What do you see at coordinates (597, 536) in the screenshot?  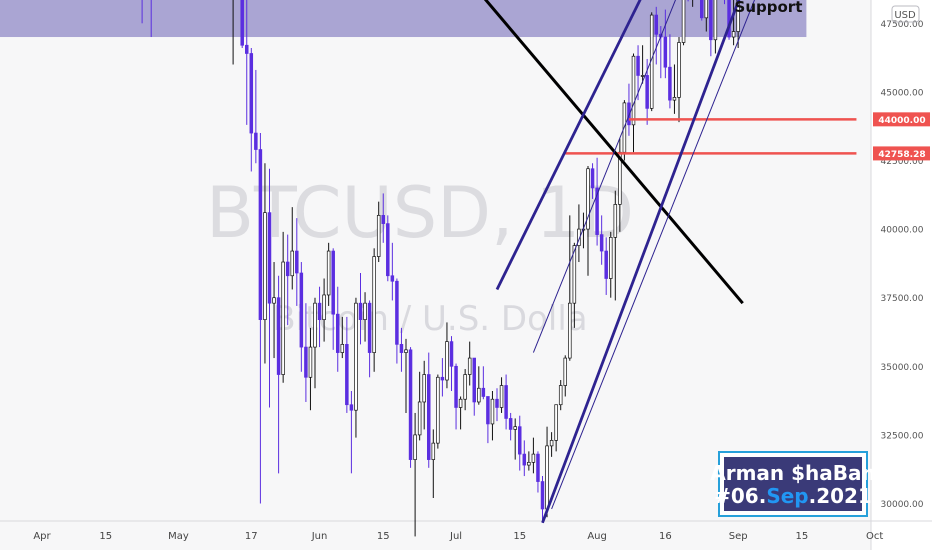 I see `time-tick-label: Aug` at bounding box center [597, 536].